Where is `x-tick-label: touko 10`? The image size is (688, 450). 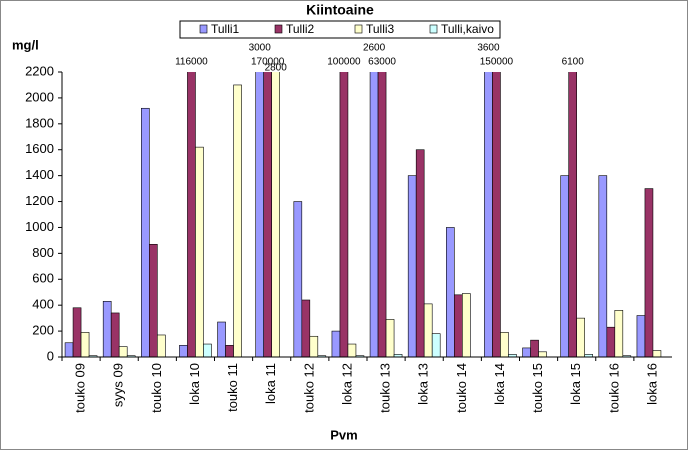
x-tick-label: touko 10 is located at coordinates (156, 388).